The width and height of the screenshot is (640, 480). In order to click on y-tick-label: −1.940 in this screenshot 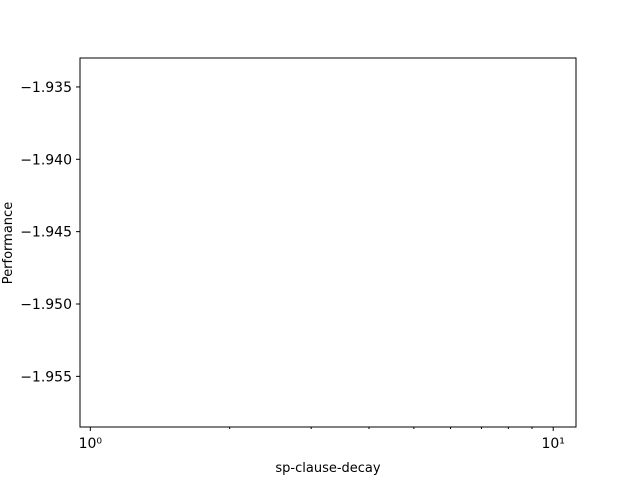, I will do `click(46, 160)`.